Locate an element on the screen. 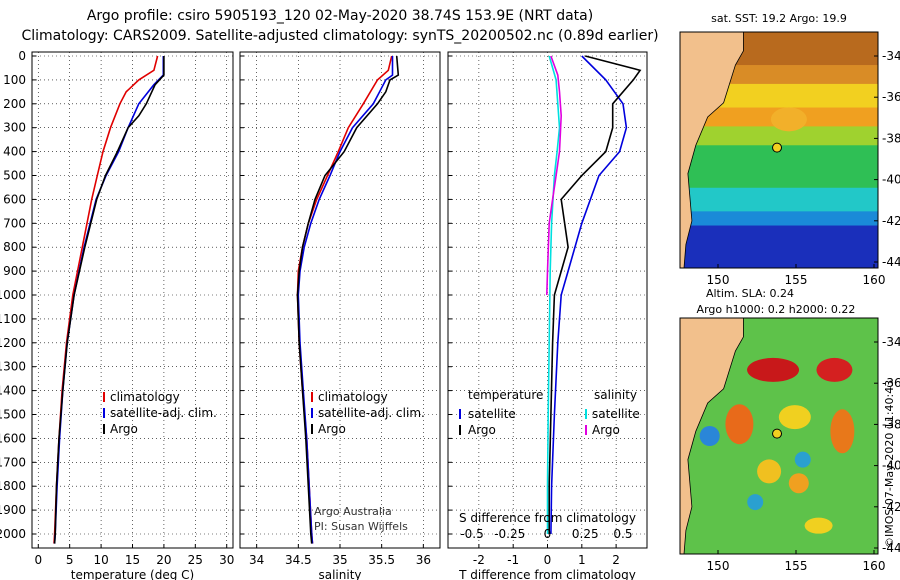 The height and width of the screenshot is (580, 900). x-tick-label: 10 is located at coordinates (100, 560).